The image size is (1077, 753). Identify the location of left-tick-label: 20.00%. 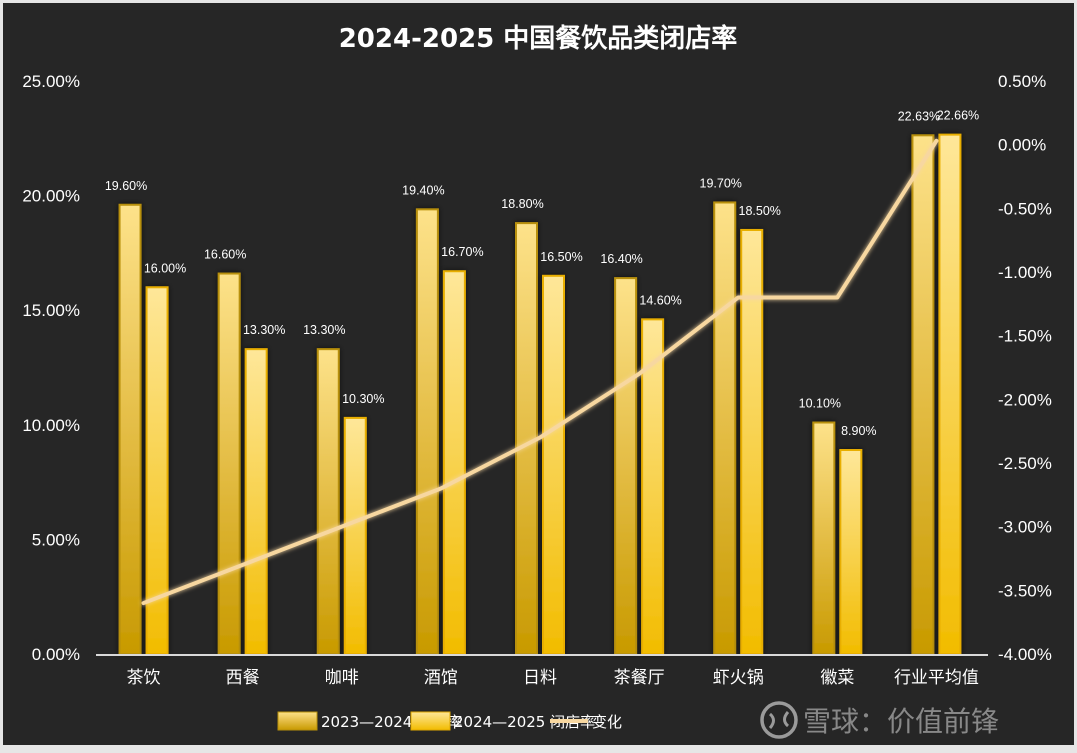
(51, 196).